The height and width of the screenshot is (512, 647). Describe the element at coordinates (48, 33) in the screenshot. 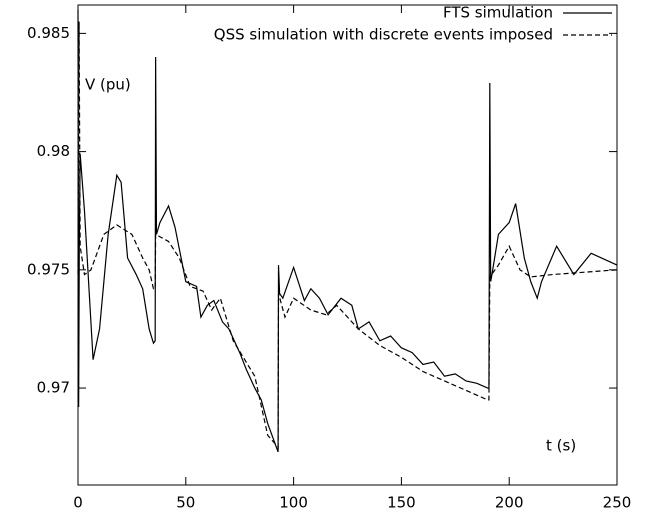

I see `y-tick-label: 0.985` at that location.